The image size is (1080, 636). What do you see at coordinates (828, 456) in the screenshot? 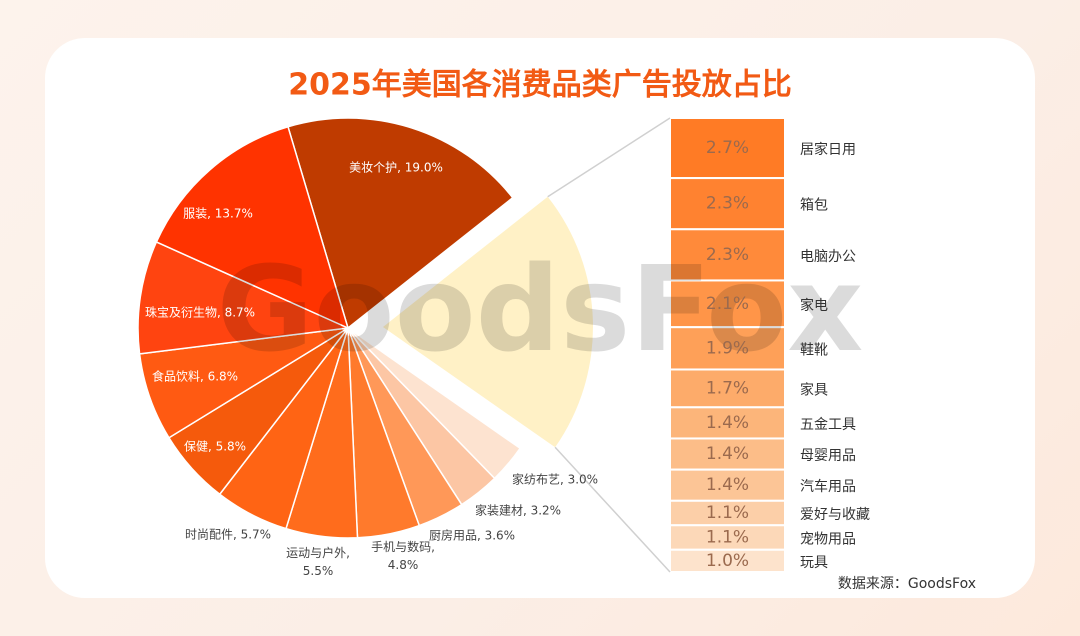
I see `category-label: 母婴用品` at bounding box center [828, 456].